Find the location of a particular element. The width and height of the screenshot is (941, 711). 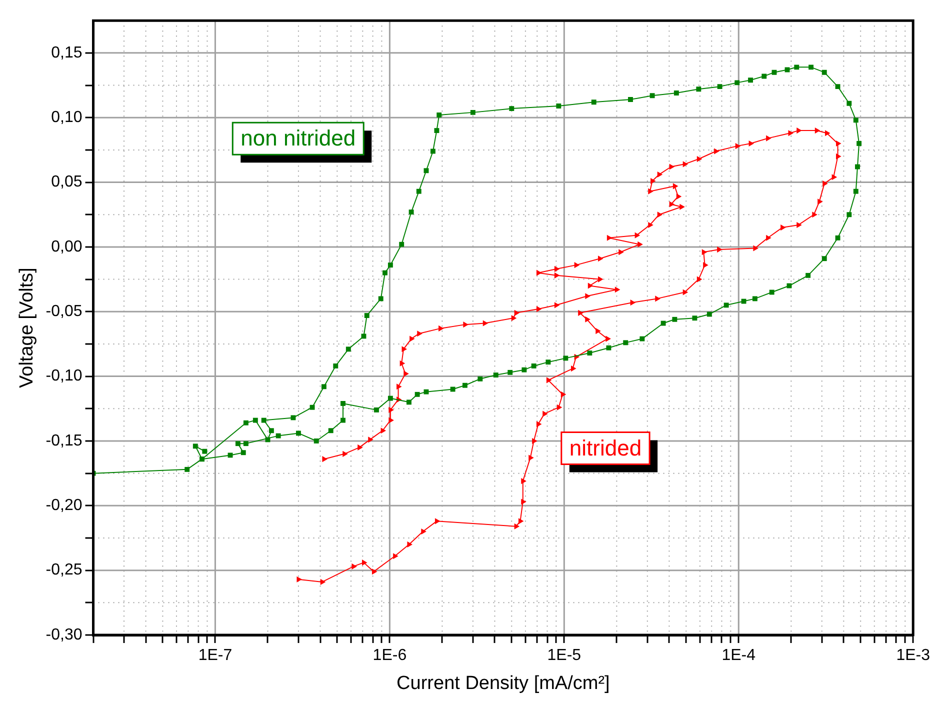

y-tick-label: 0,10 is located at coordinates (66, 117).